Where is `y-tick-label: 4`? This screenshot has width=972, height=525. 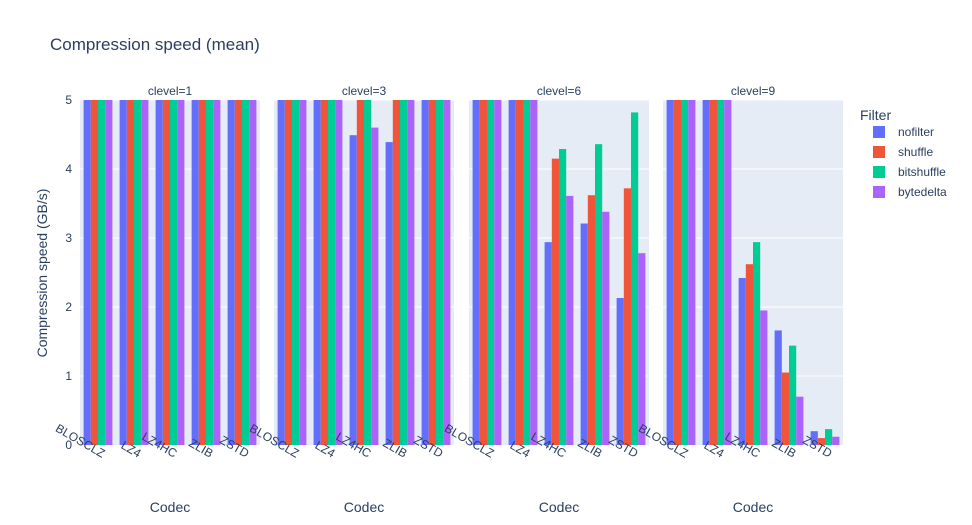 y-tick-label: 4 is located at coordinates (68, 169).